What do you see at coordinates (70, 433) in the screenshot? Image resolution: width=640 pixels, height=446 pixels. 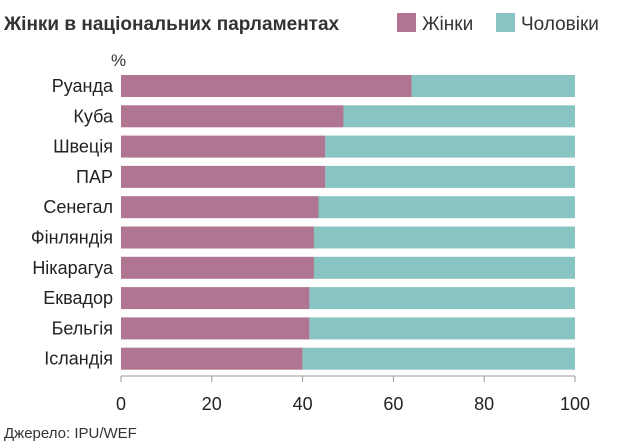 I see `source-note: Джерело: IPU/WEF` at bounding box center [70, 433].